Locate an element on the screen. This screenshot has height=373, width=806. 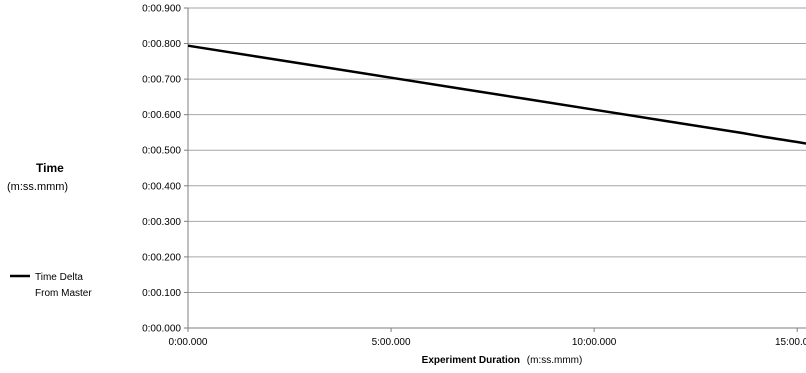
x-tick-label: 15:00.000 is located at coordinates (790, 342).